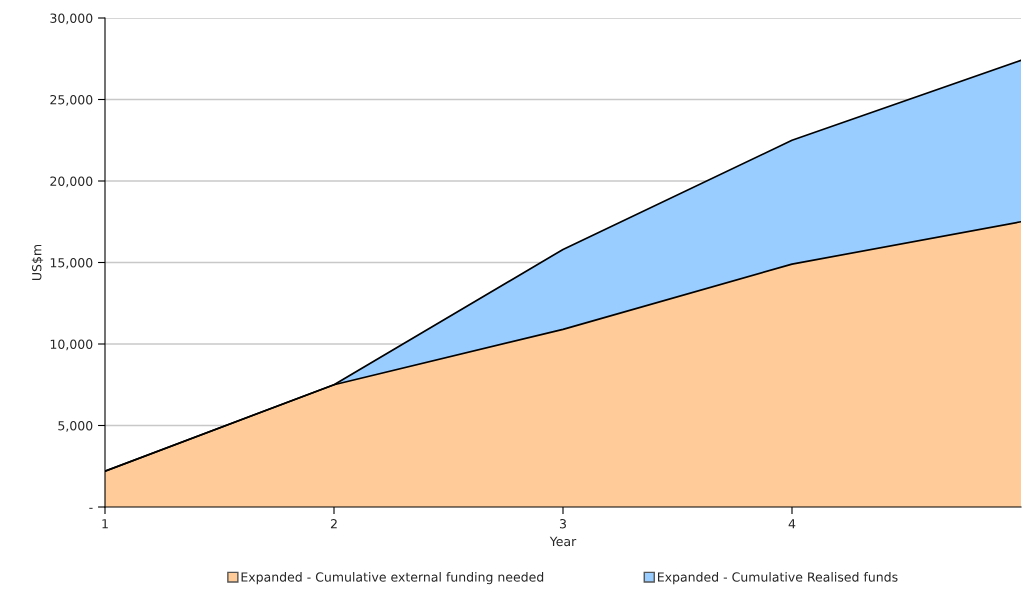  What do you see at coordinates (333, 524) in the screenshot?
I see `x-tick-label: 2` at bounding box center [333, 524].